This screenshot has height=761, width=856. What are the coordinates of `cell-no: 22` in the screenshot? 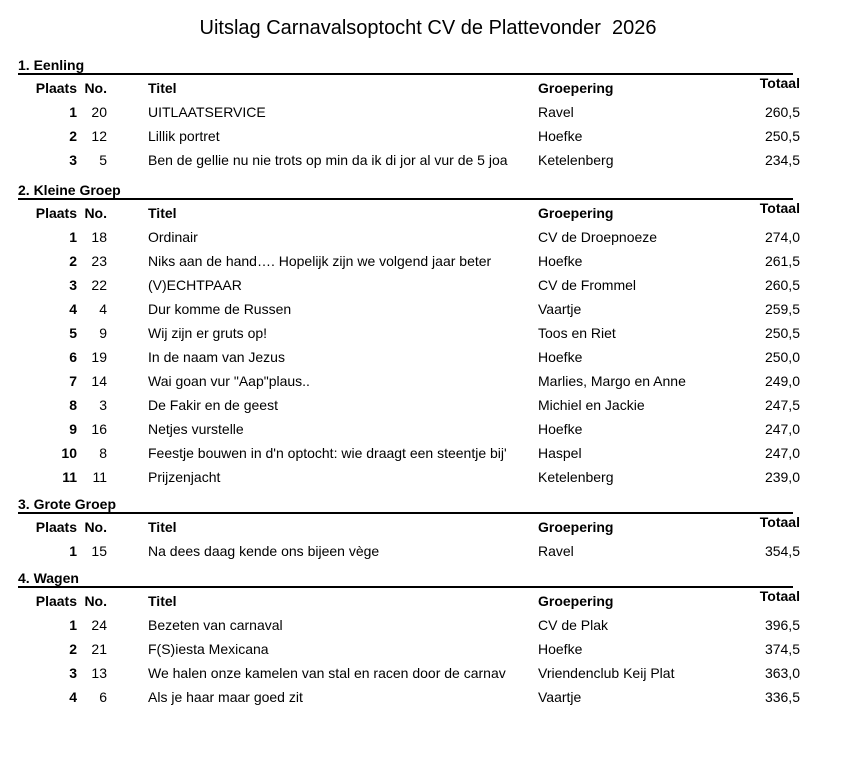 It's located at (99, 285).